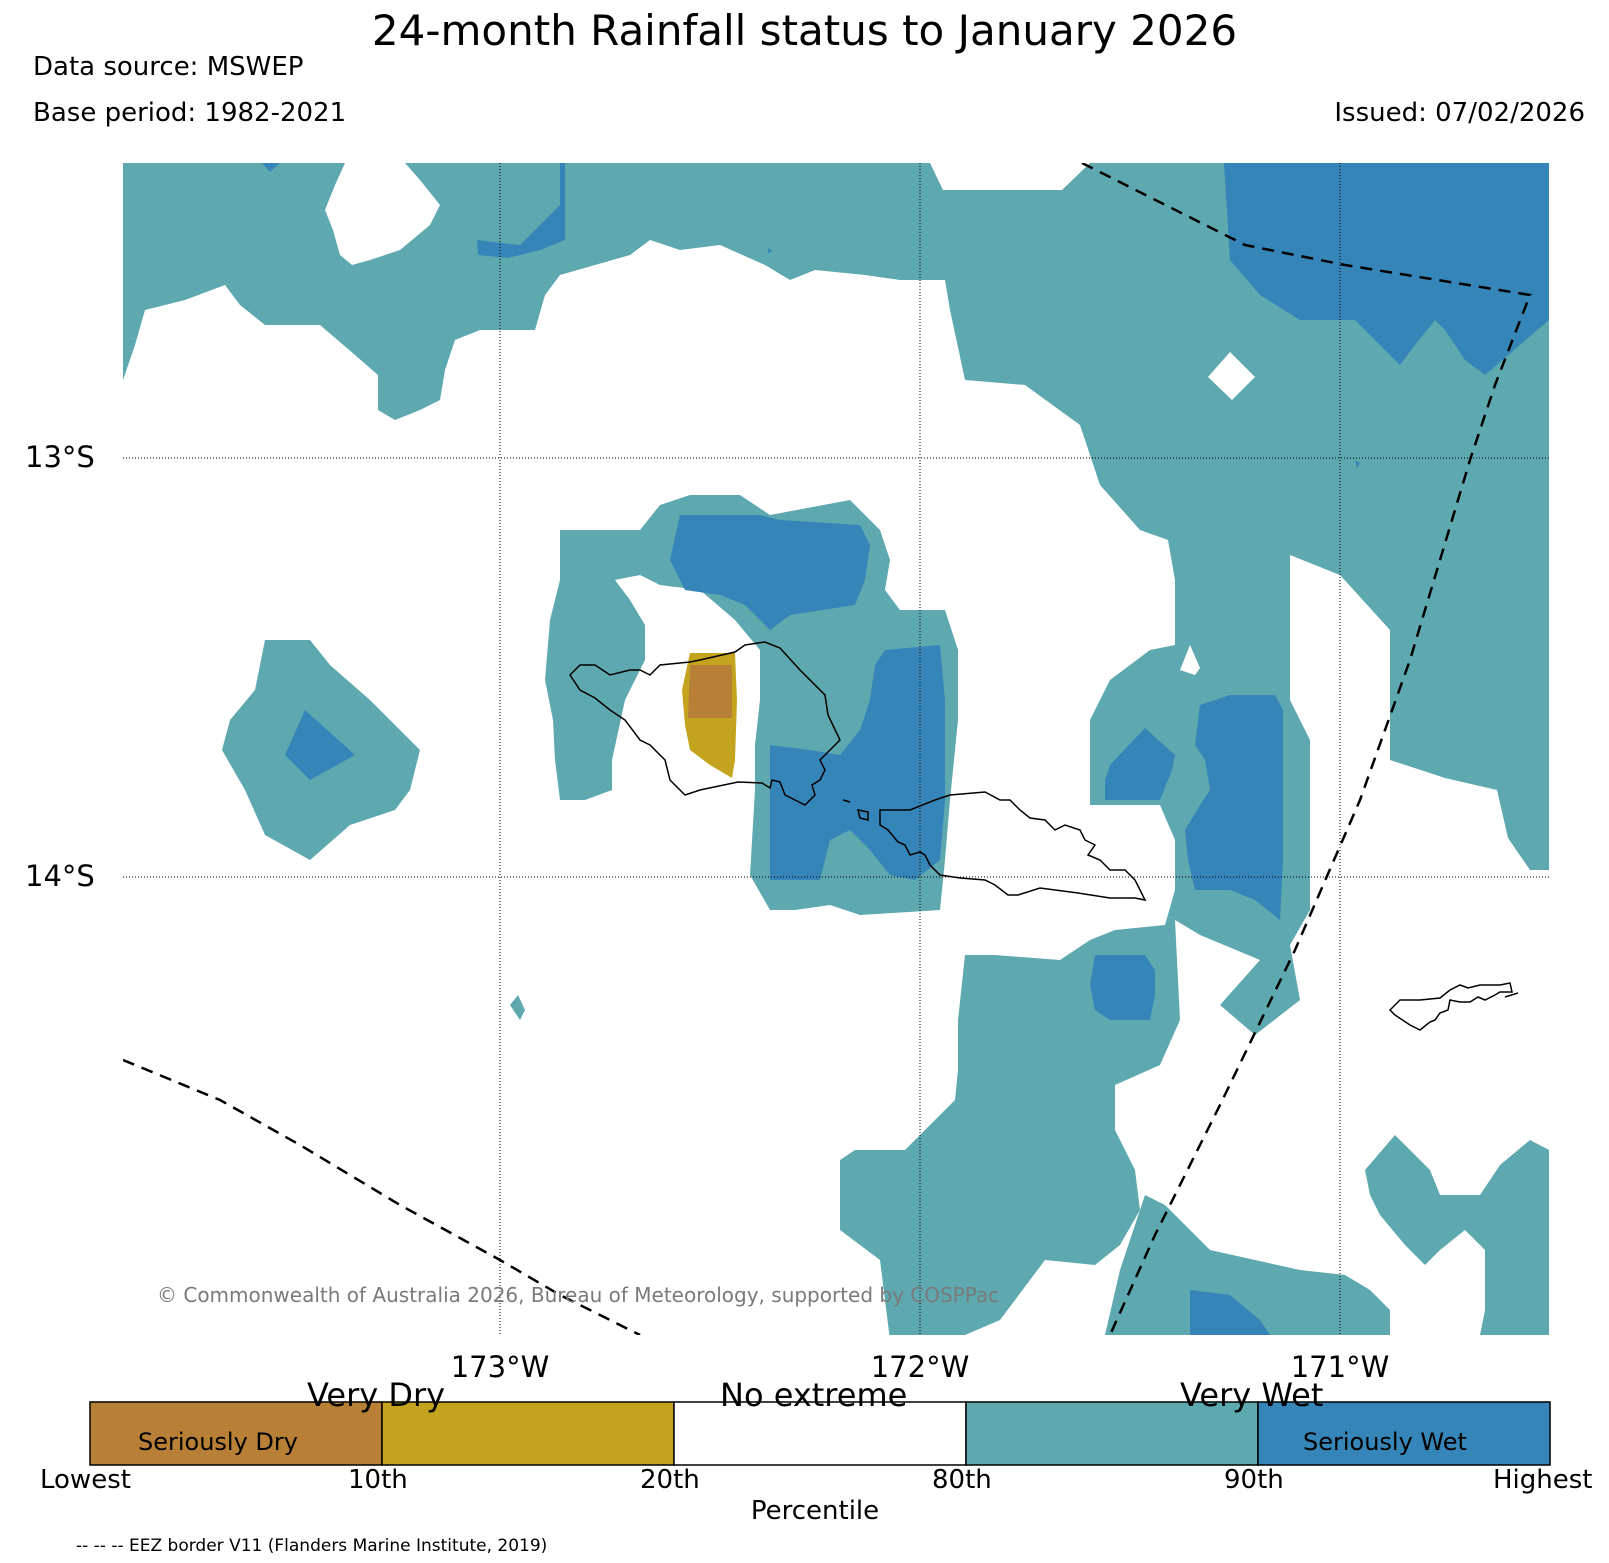 Image resolution: width=1609 pixels, height=1563 pixels. I want to click on seriously-wet-dot-a, so click(770, 250).